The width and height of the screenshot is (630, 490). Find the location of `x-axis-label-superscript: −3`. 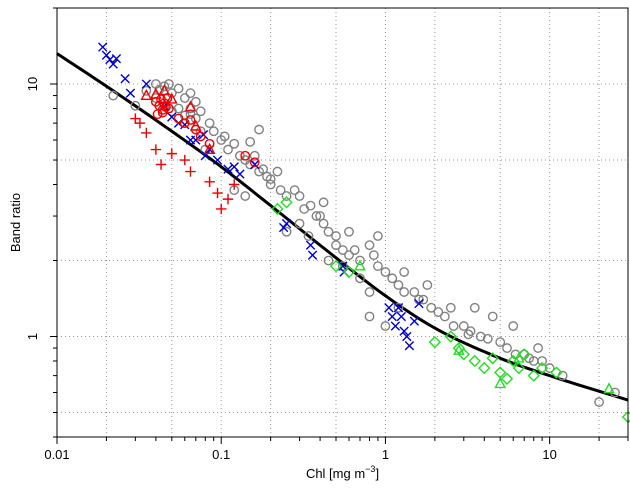

x-axis-label-superscript: −3 is located at coordinates (370, 469).